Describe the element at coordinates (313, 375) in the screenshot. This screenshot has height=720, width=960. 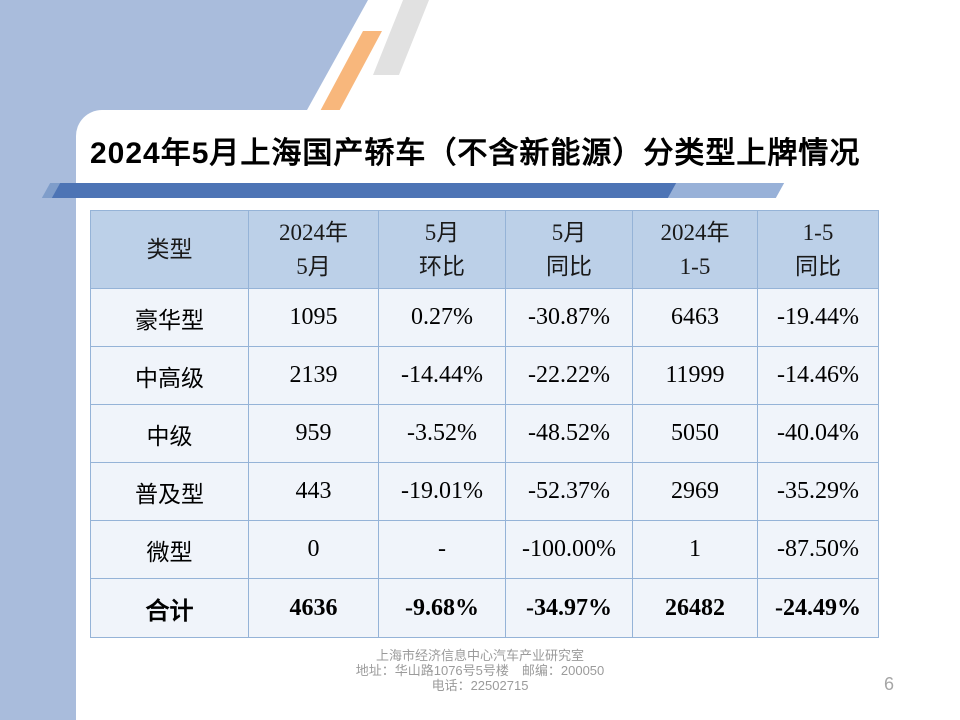
I see `value-cell: 2139` at that location.